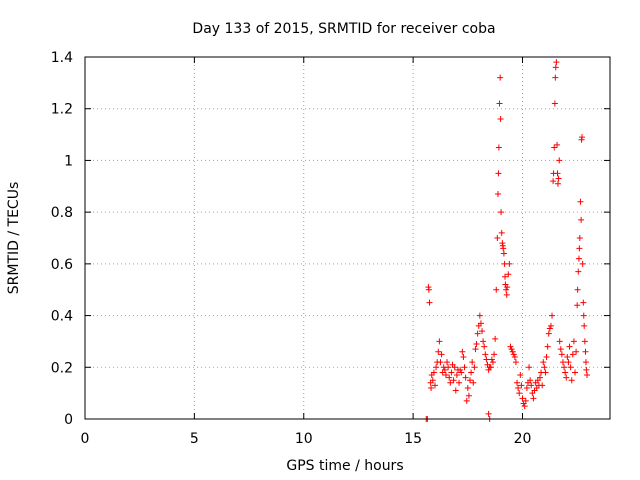 This screenshot has height=480, width=640. What do you see at coordinates (62, 265) in the screenshot?
I see `y-tick-label: 0.6` at bounding box center [62, 265].